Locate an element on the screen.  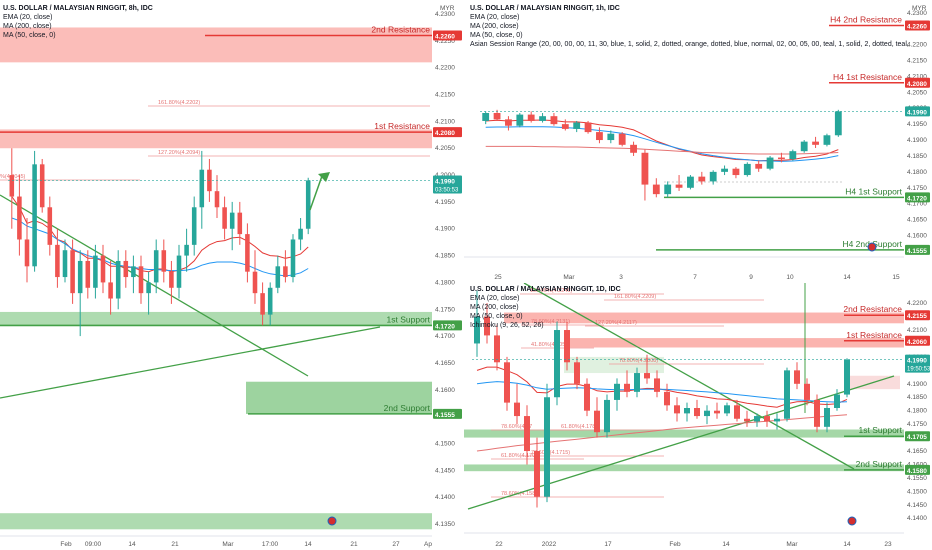
br-price-tick: 4.1900 is located at coordinates (917, 384).